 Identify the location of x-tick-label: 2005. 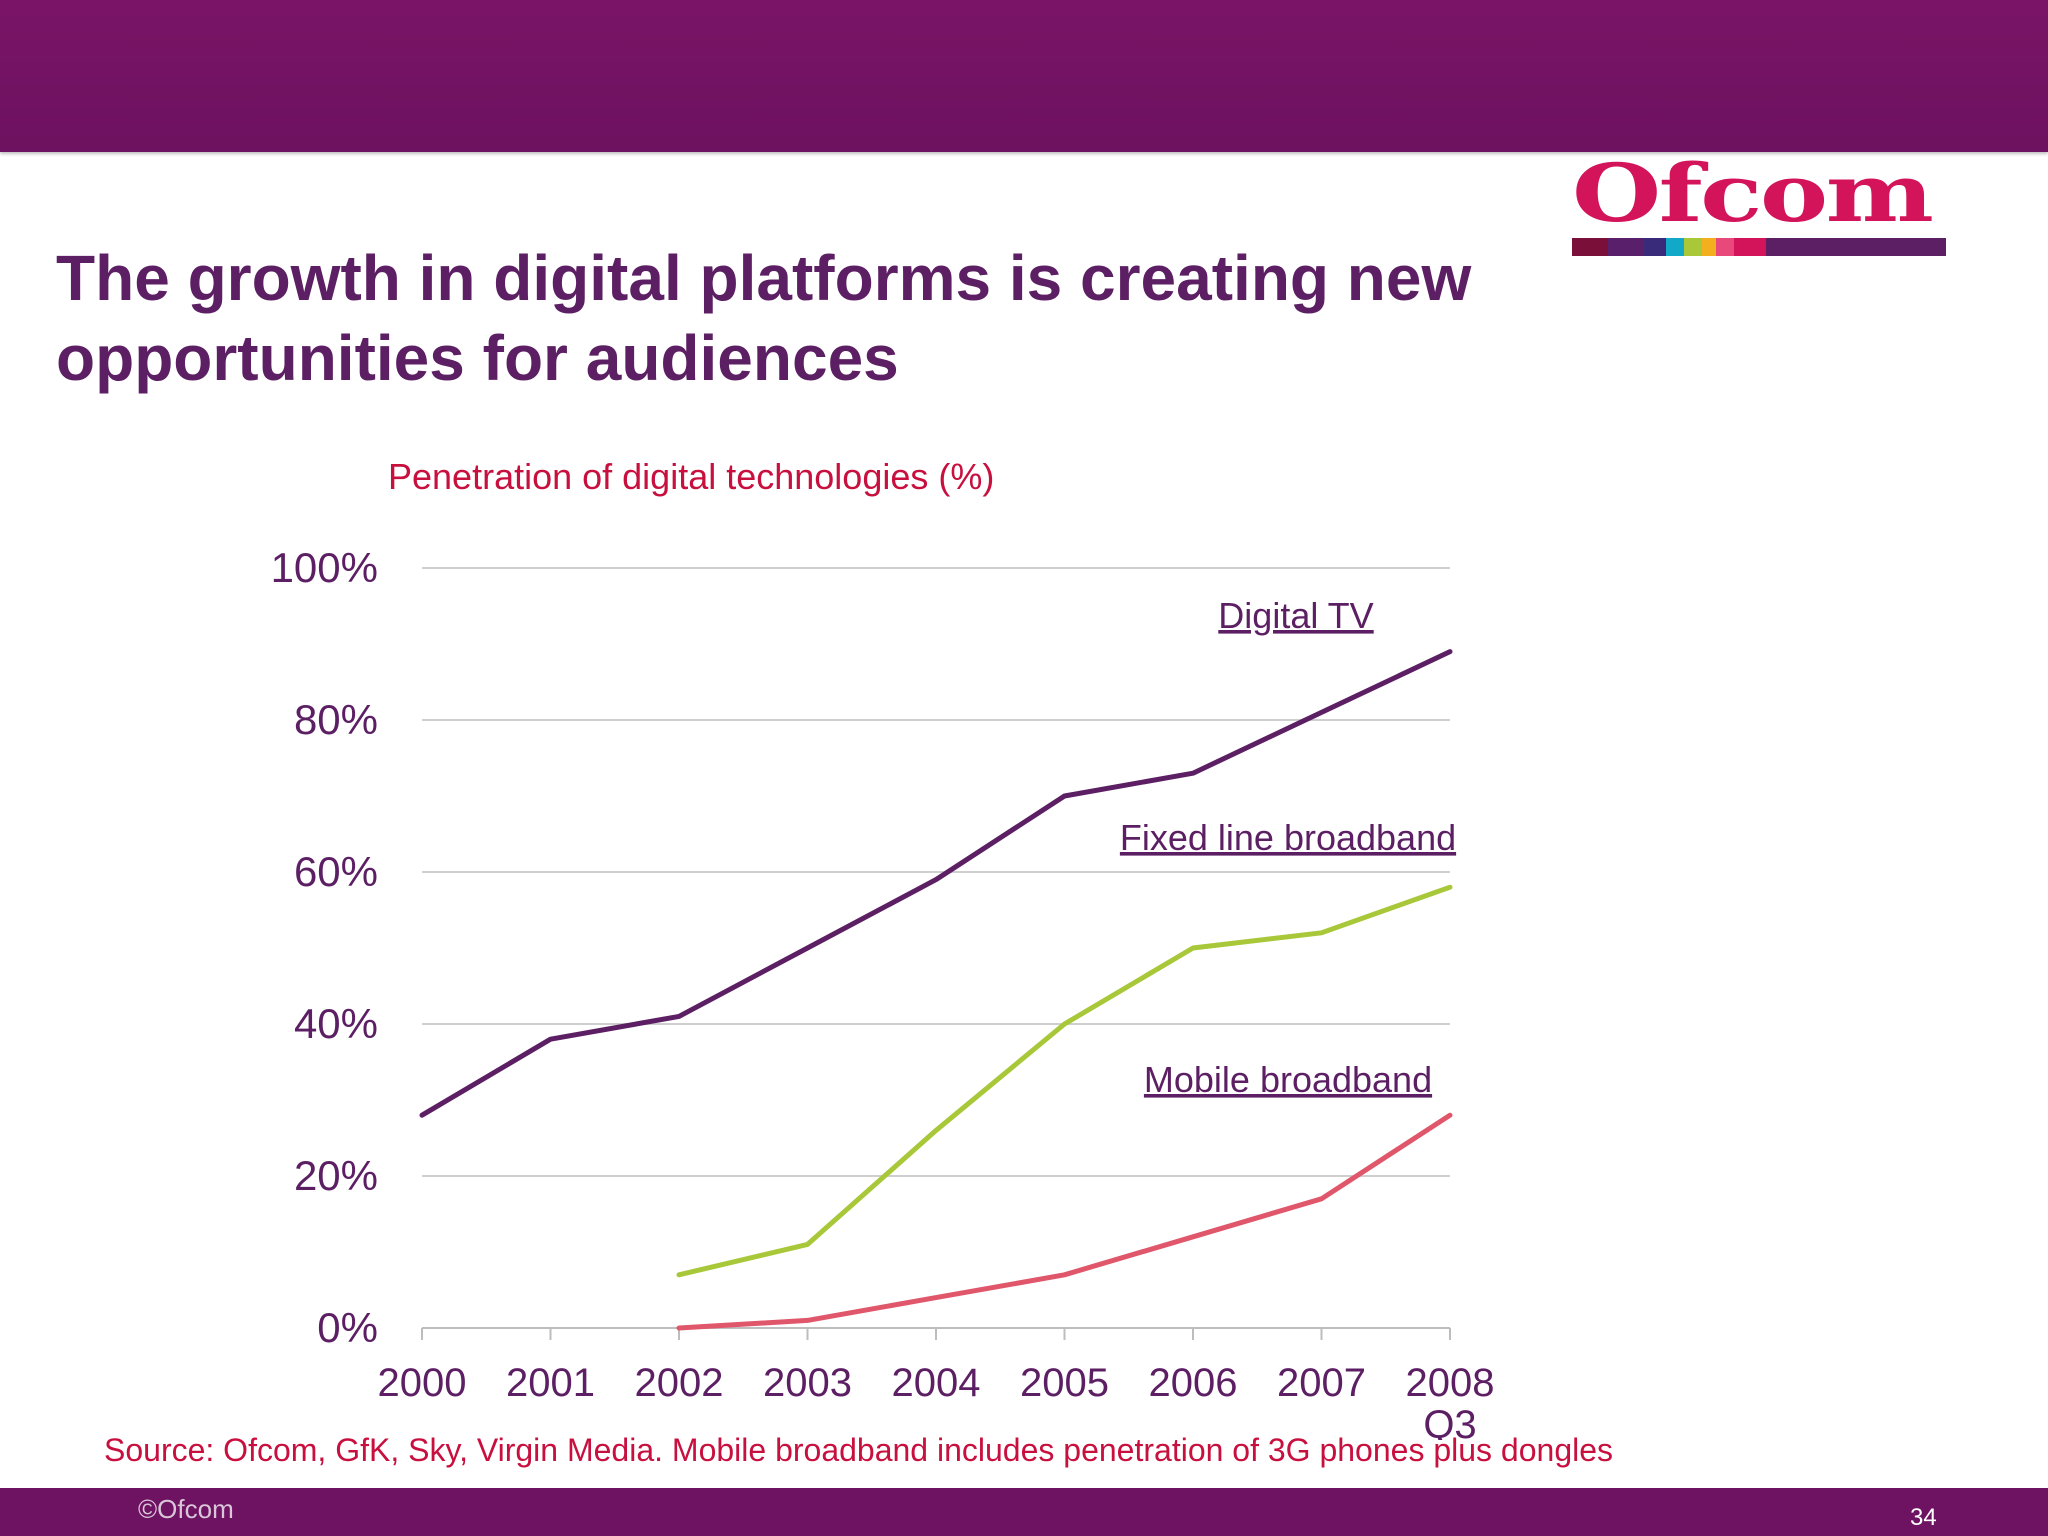
(1064, 1383).